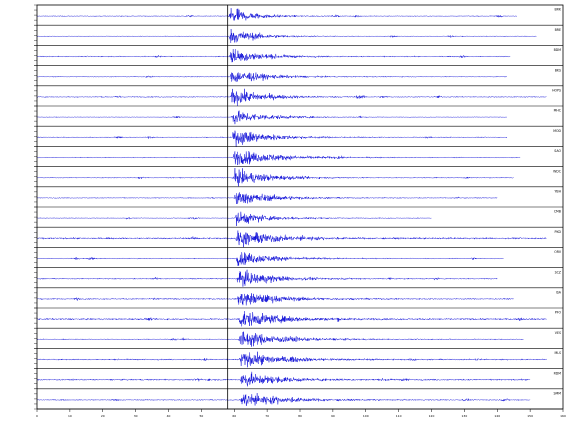  Describe the element at coordinates (558, 50) in the screenshot. I see `station-label-BDM: BDM` at that location.